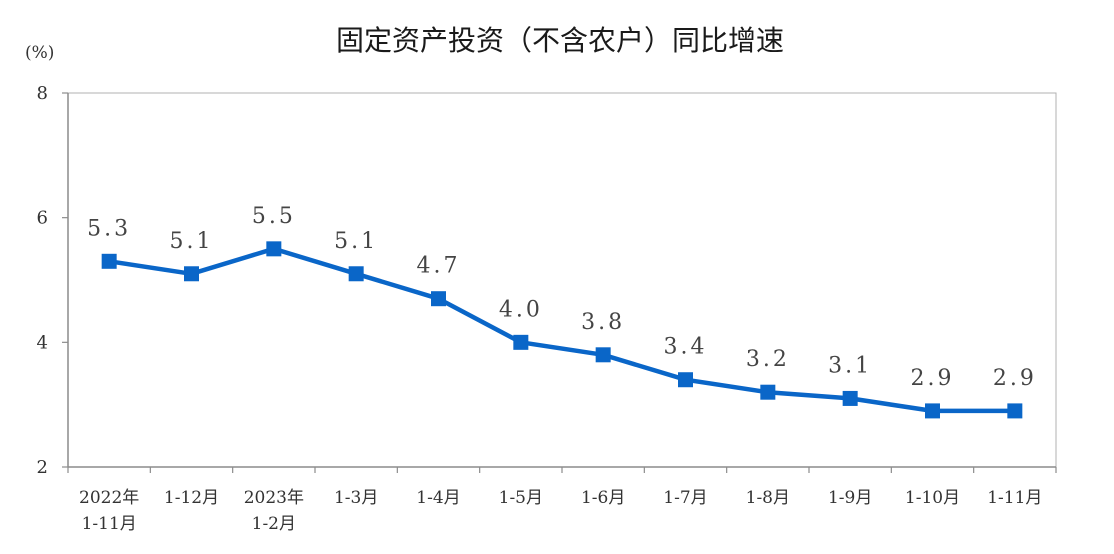 This screenshot has width=1114, height=554. I want to click on y-axis-unit: (%), so click(39, 53).